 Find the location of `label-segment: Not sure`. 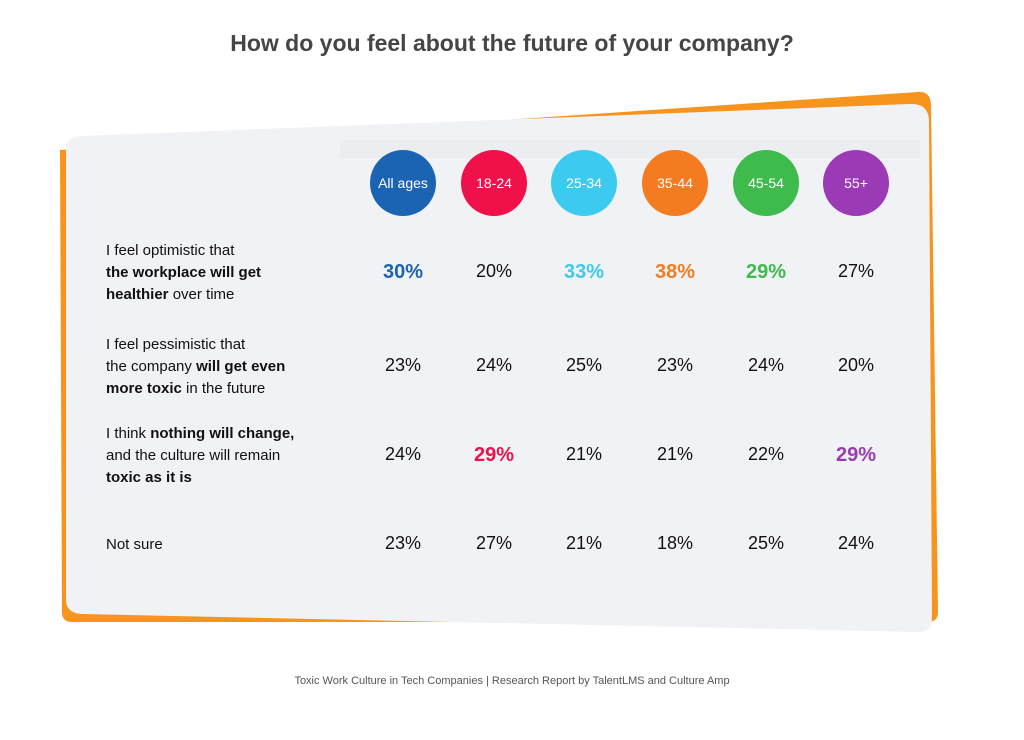

label-segment: Not sure is located at coordinates (134, 544).